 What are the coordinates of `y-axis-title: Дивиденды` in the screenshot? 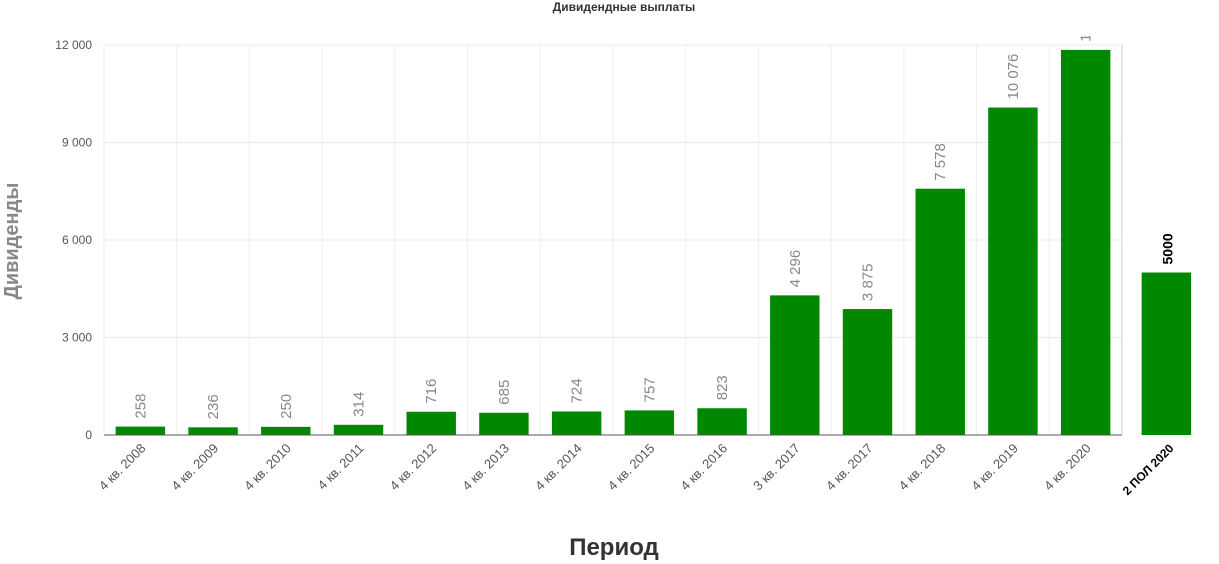 It's located at (12, 241).